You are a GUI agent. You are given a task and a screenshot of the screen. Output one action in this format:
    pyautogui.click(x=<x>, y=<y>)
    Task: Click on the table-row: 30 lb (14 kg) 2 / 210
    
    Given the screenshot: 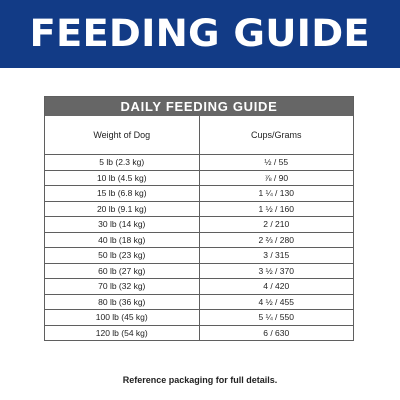 What is the action you would take?
    pyautogui.click(x=199, y=224)
    